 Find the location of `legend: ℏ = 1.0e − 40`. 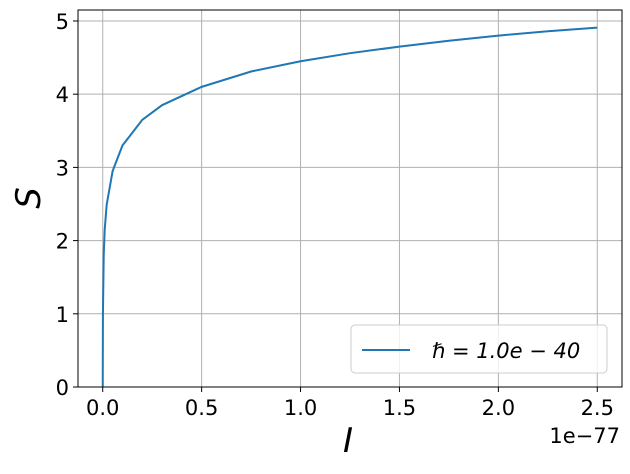

legend: ℏ = 1.0e − 40 is located at coordinates (479, 349).